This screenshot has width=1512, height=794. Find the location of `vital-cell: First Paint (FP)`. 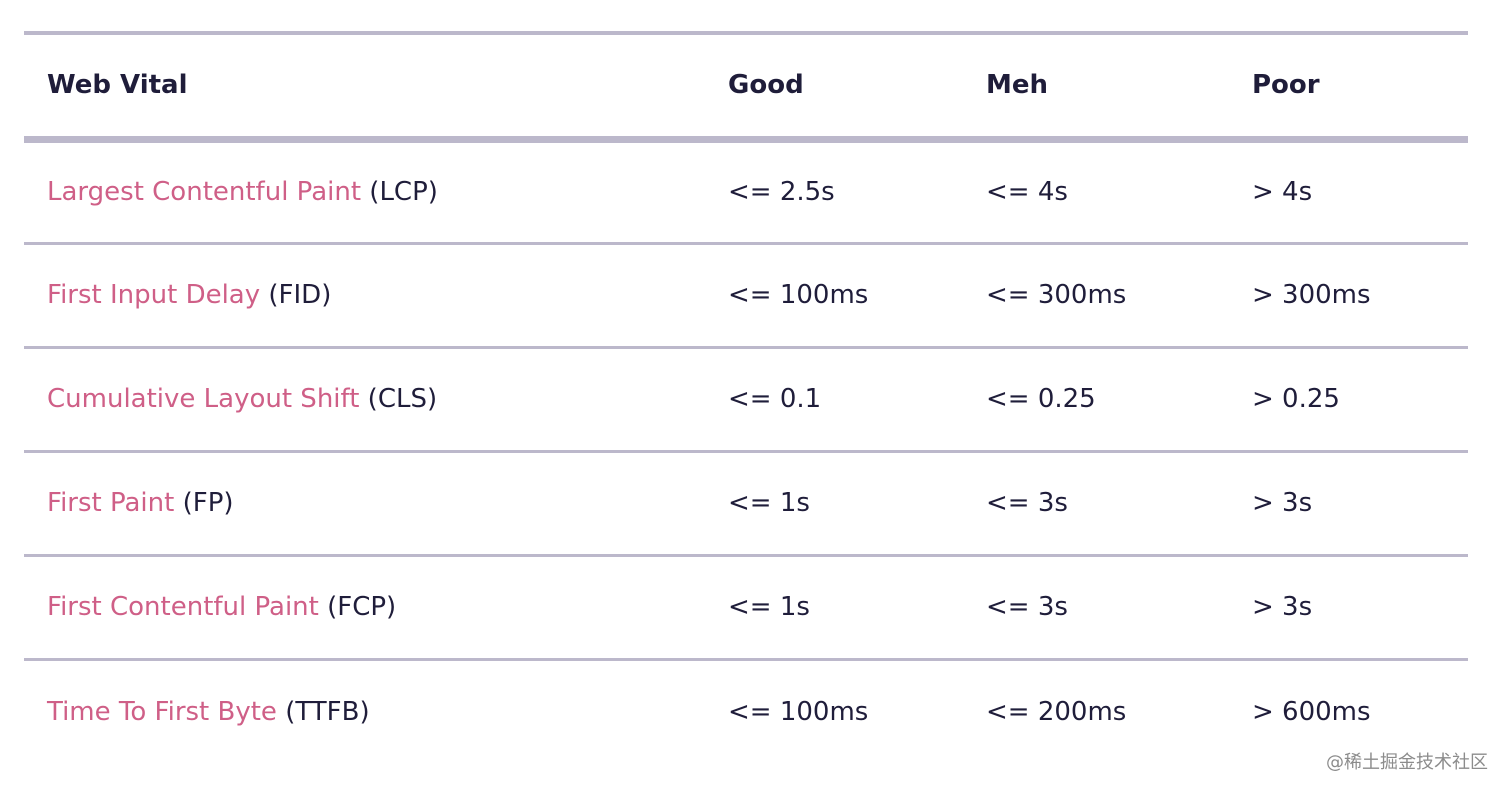

vital-cell: First Paint (FP) is located at coordinates (364, 503).